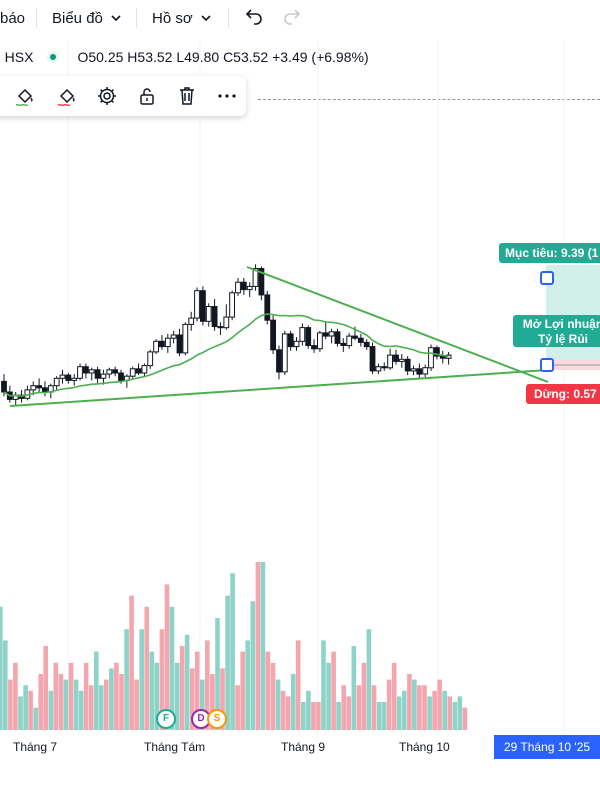  Describe the element at coordinates (77, 18) in the screenshot. I see `chart-menu-label: Biểu đồ` at that location.